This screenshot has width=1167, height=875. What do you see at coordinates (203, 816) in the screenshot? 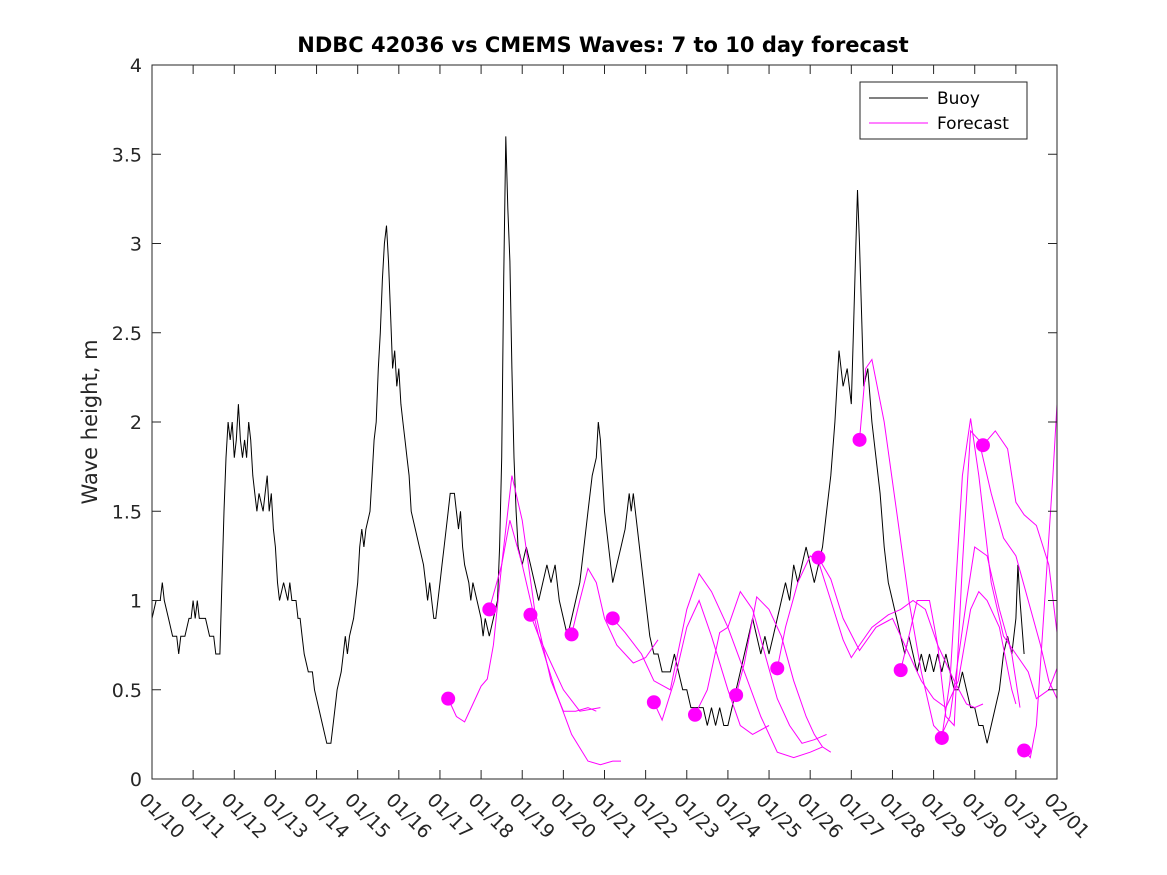
I see `x-tick-label: 01/11` at bounding box center [203, 816].